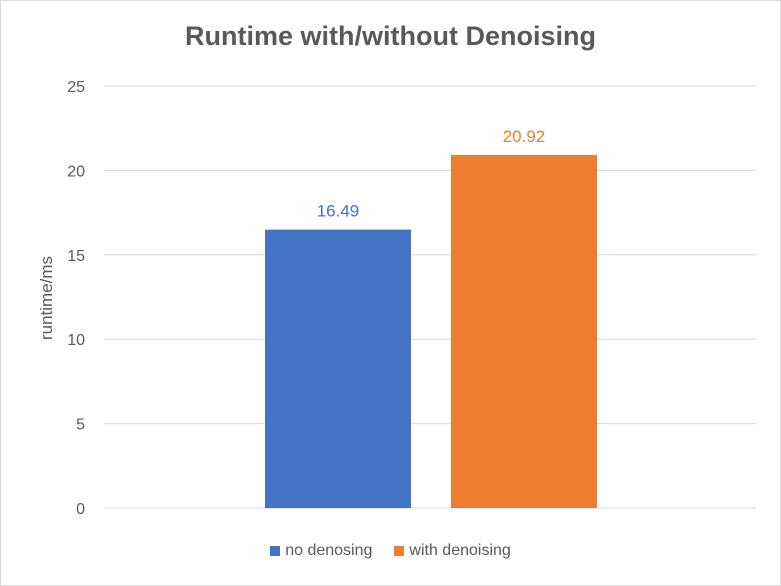  I want to click on legend-label: with denoising, so click(460, 550).